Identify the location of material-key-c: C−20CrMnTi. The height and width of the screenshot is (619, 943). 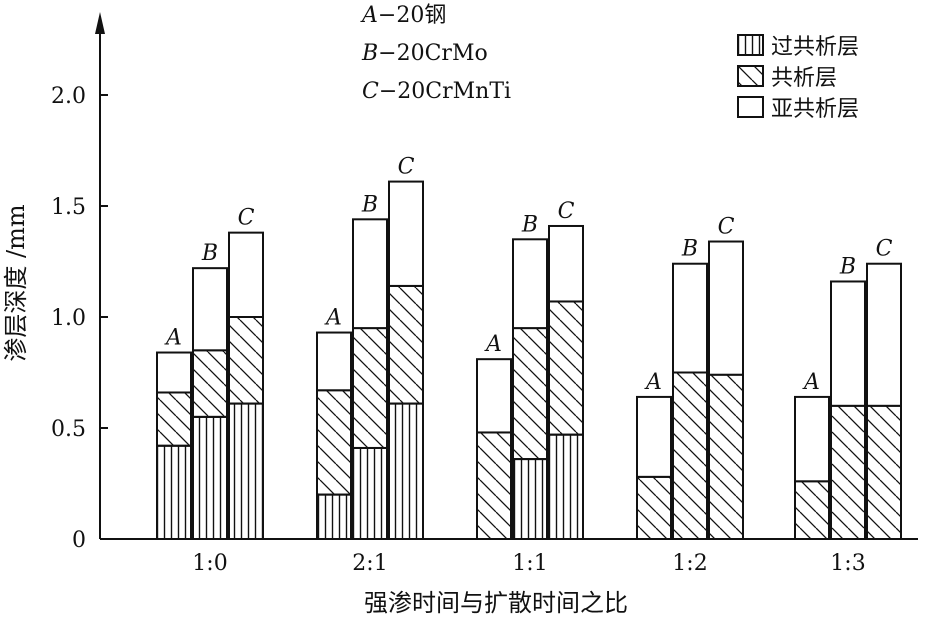
(436, 91).